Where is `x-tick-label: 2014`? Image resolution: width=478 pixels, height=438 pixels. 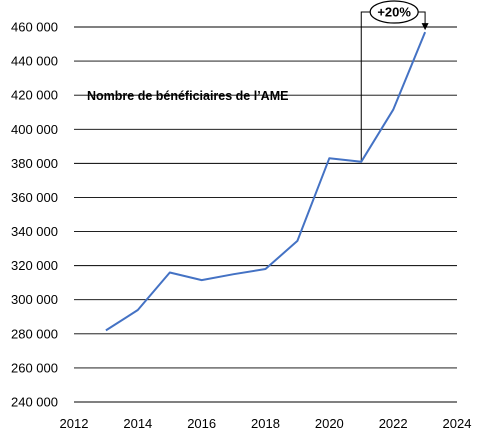
x-tick-label: 2014 is located at coordinates (137, 423).